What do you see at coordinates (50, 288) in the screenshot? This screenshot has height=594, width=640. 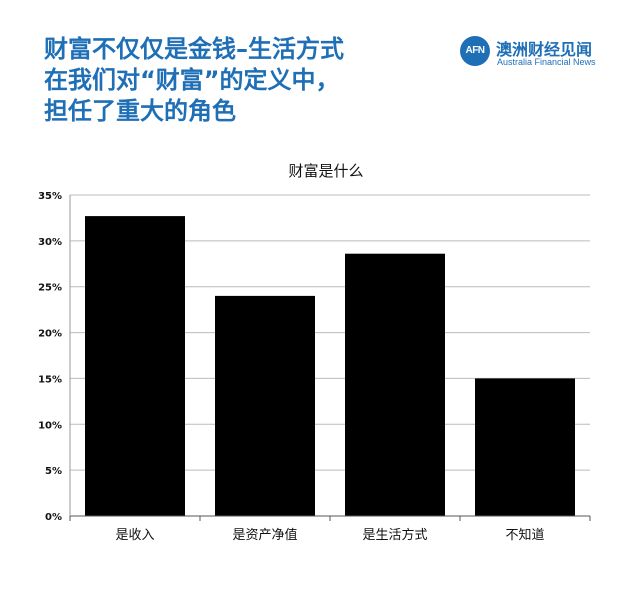 I see `y-tick-label: 25%` at bounding box center [50, 288].